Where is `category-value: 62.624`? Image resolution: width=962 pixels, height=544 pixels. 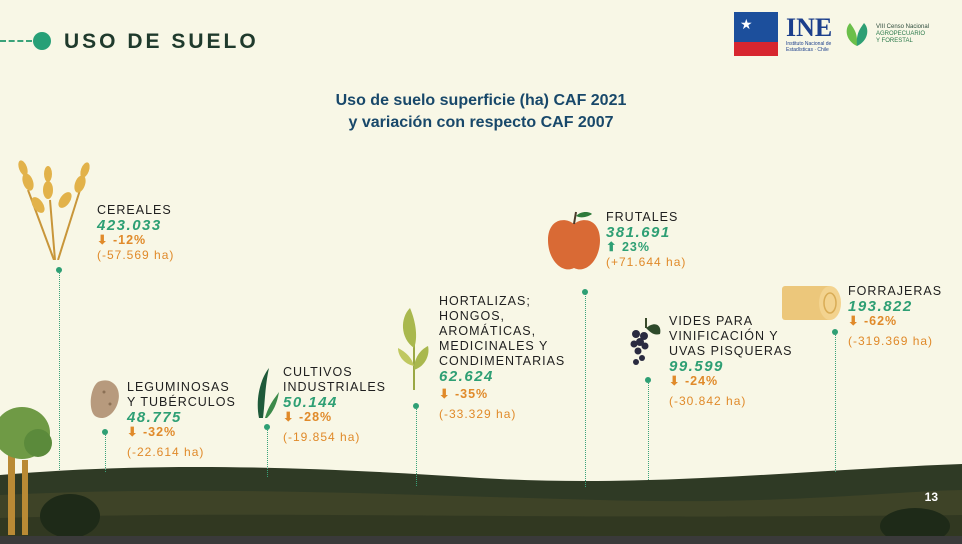
category-value: 62.624 is located at coordinates (466, 376).